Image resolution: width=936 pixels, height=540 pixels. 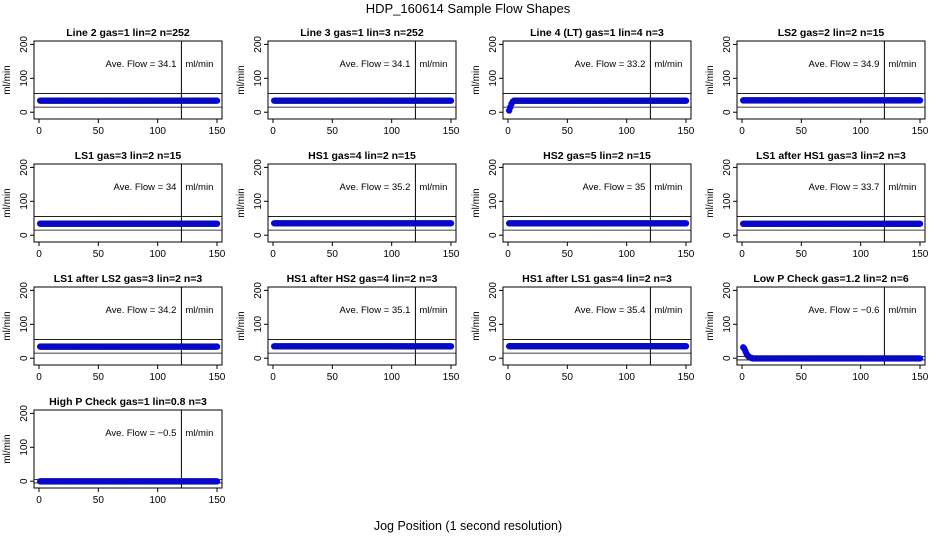 I want to click on panel-title: HS1 after LS1 gas=4 lin=2 n=3, so click(x=597, y=279).